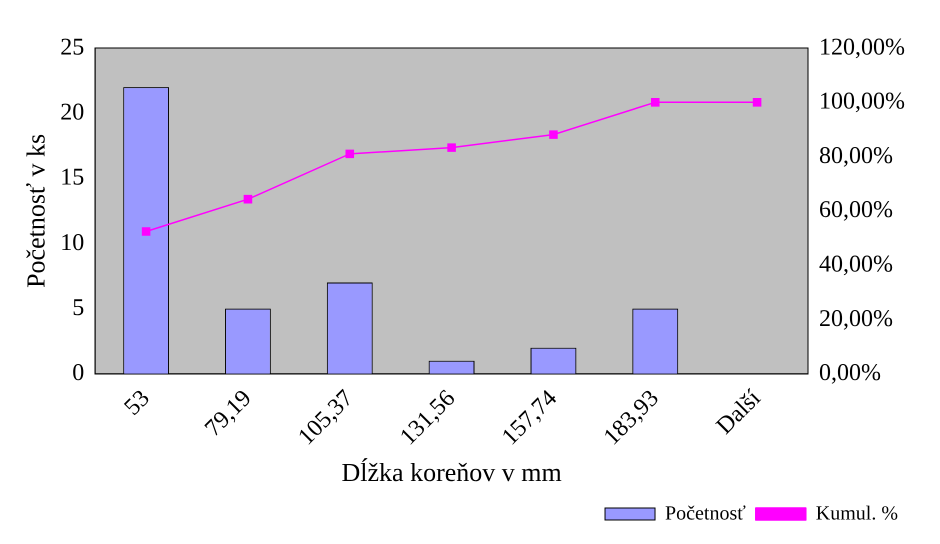  What do you see at coordinates (705, 513) in the screenshot?
I see `legend-label: Početnosť` at bounding box center [705, 513].